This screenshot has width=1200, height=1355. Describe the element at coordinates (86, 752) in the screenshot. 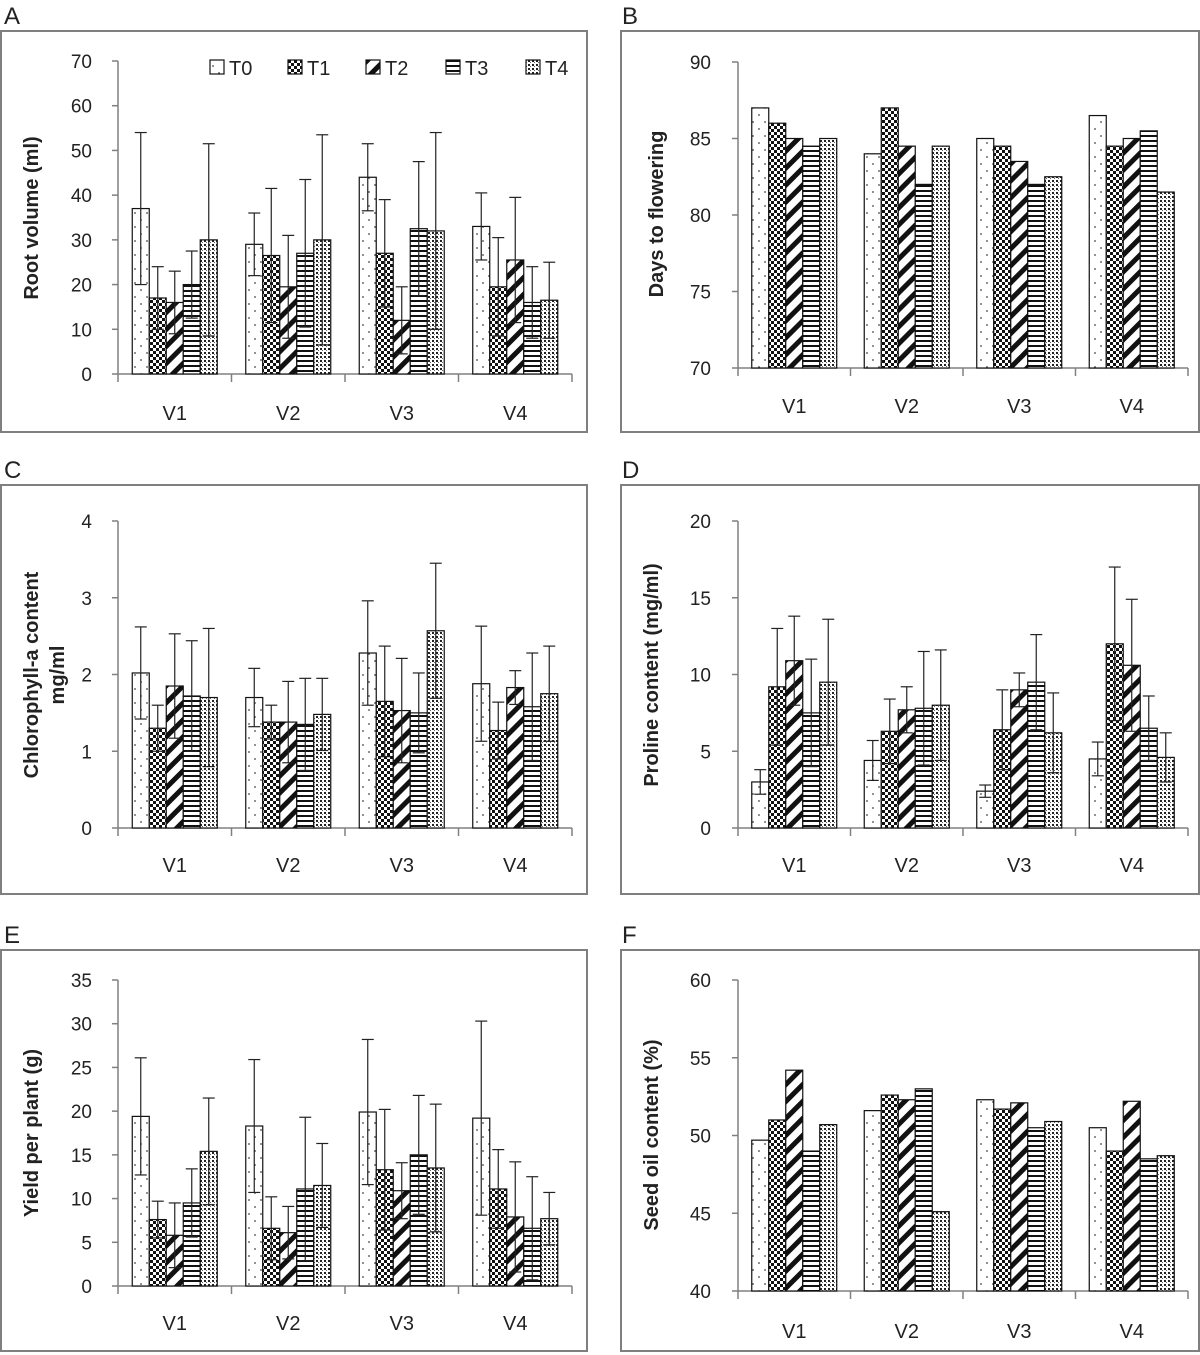

I see `y-tick-label: 1` at that location.